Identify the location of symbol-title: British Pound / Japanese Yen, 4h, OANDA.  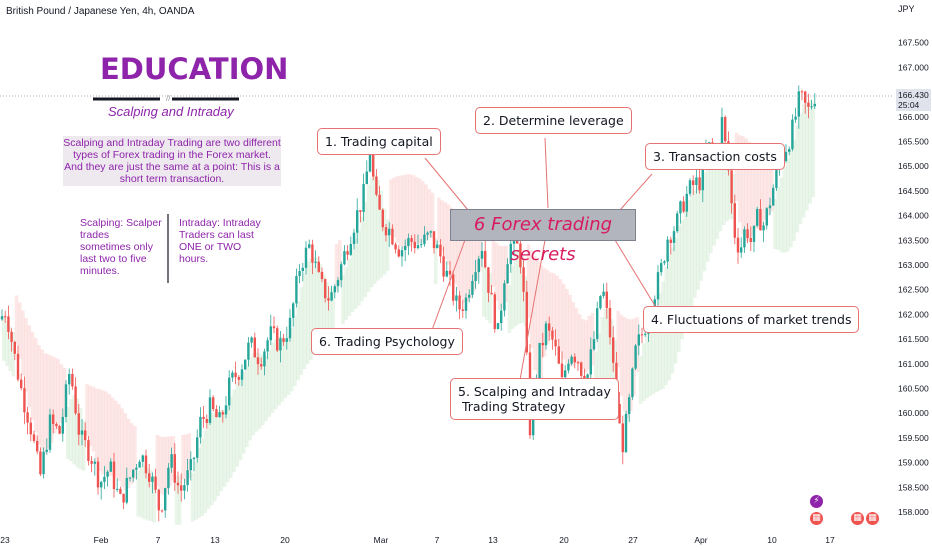
(100, 11).